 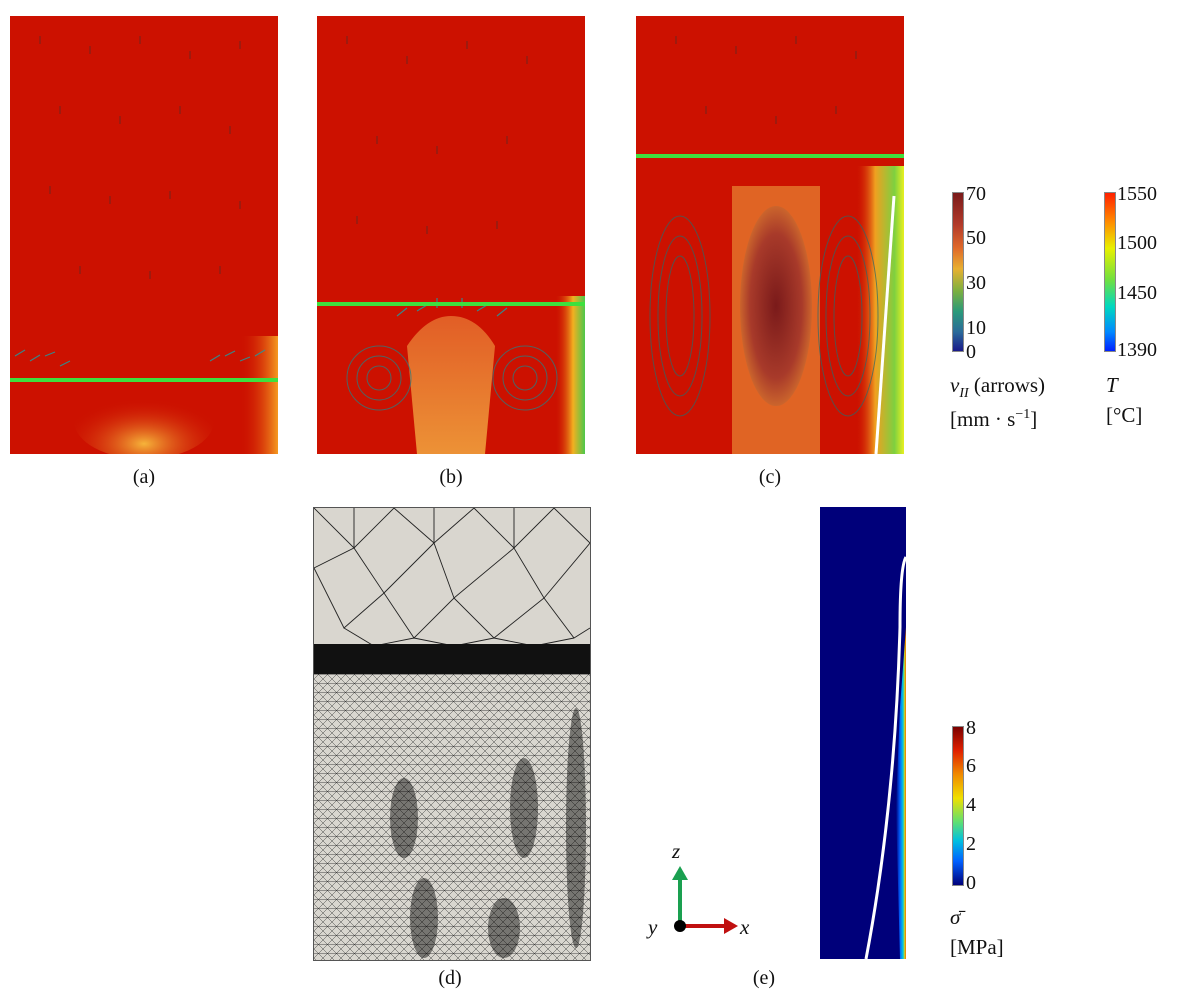 I want to click on dense-regions, so click(x=488, y=833).